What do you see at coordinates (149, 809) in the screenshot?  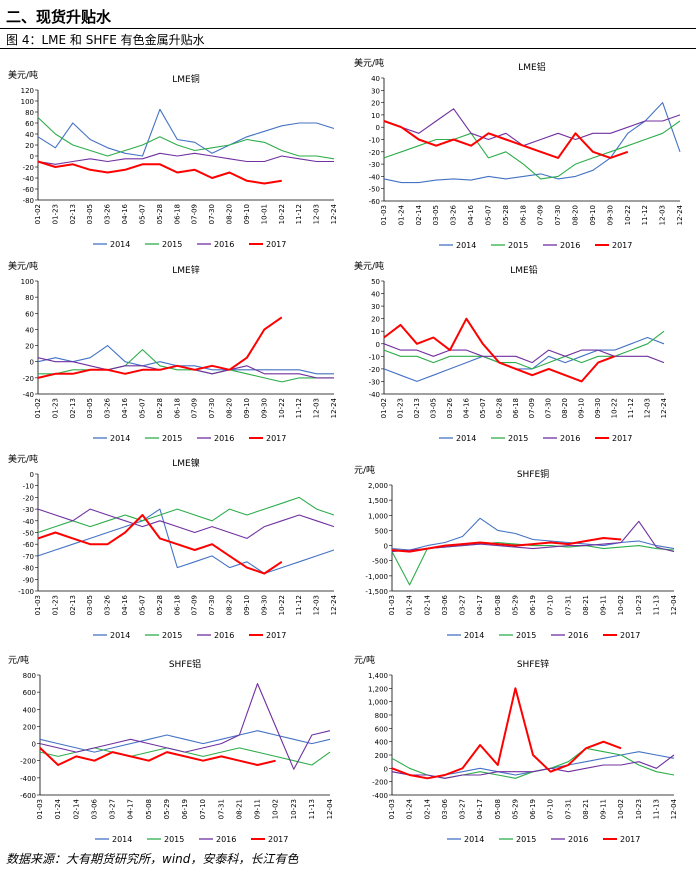 I see `x-tick-label: 05-08` at bounding box center [149, 809].